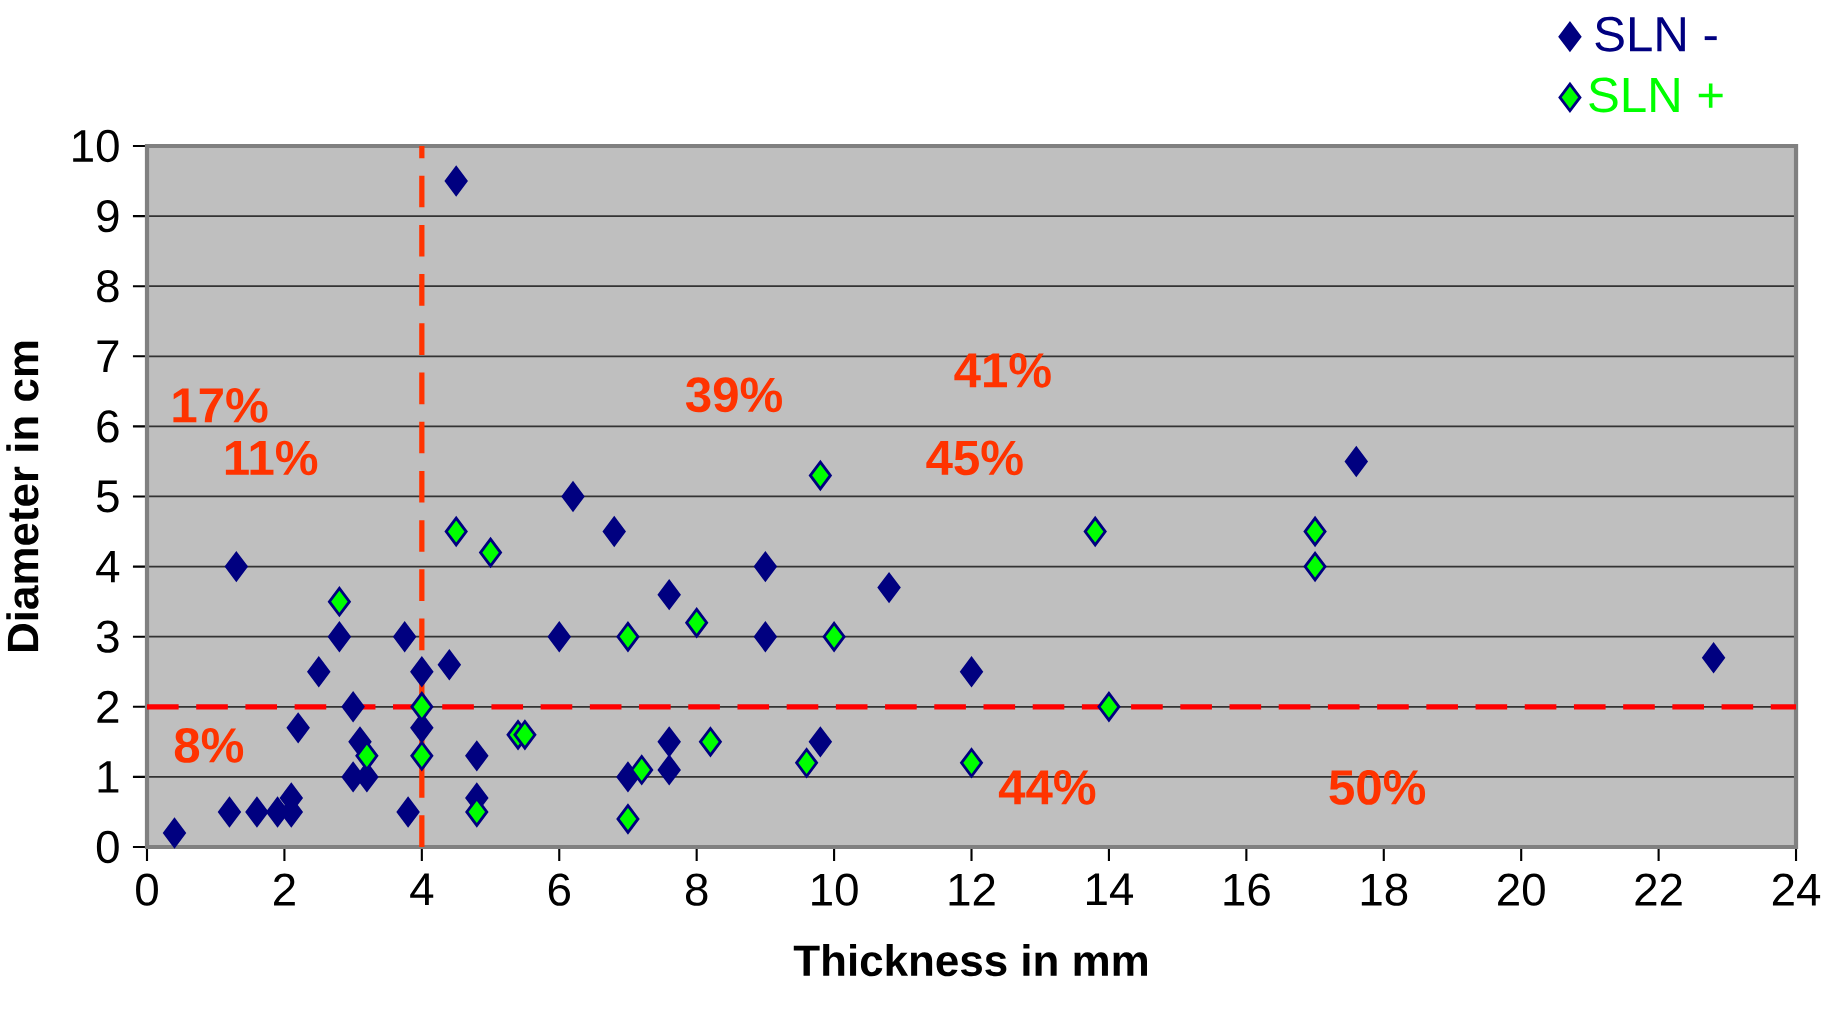 This screenshot has width=1831, height=1022. I want to click on x-tick-label: 12, so click(972, 889).